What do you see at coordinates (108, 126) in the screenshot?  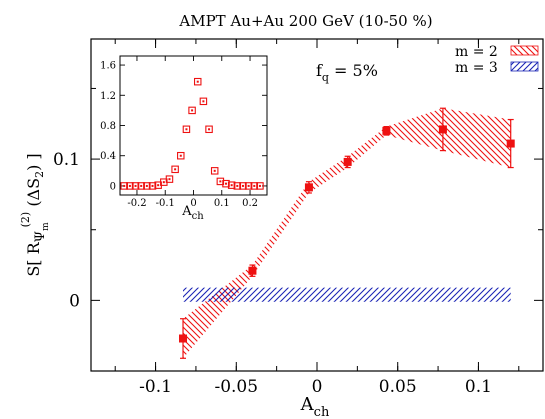 I see `inset-y-tick-label: 0.8` at bounding box center [108, 126].